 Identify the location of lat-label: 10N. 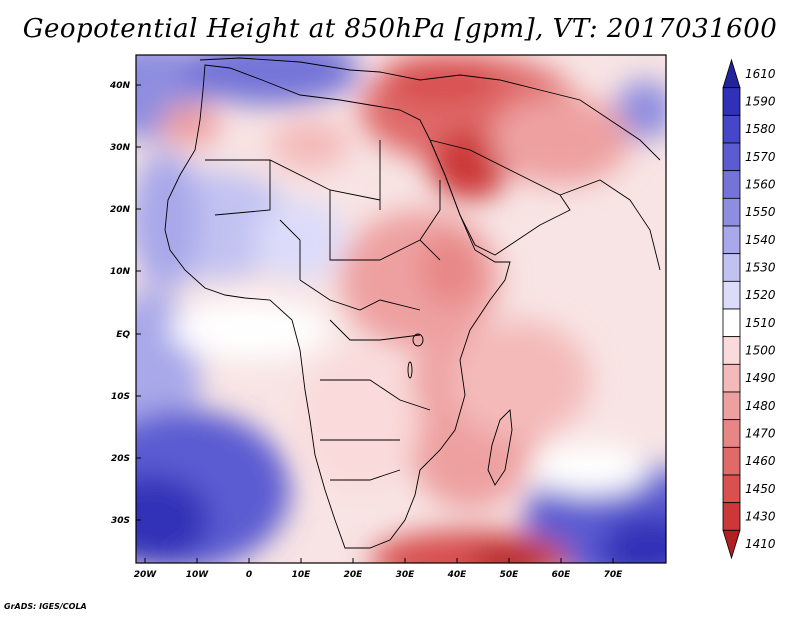
(120, 272).